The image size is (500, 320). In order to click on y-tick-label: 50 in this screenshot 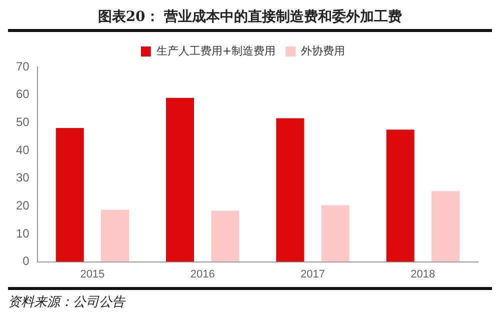, I will do `click(23, 121)`.